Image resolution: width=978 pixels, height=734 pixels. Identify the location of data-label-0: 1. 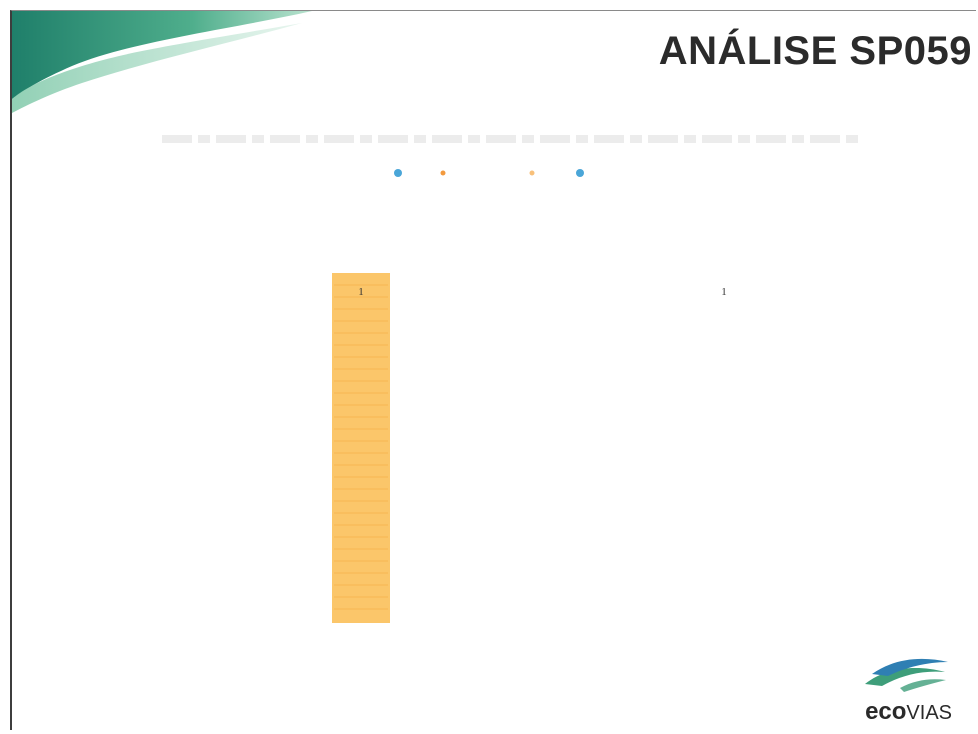
(361, 292).